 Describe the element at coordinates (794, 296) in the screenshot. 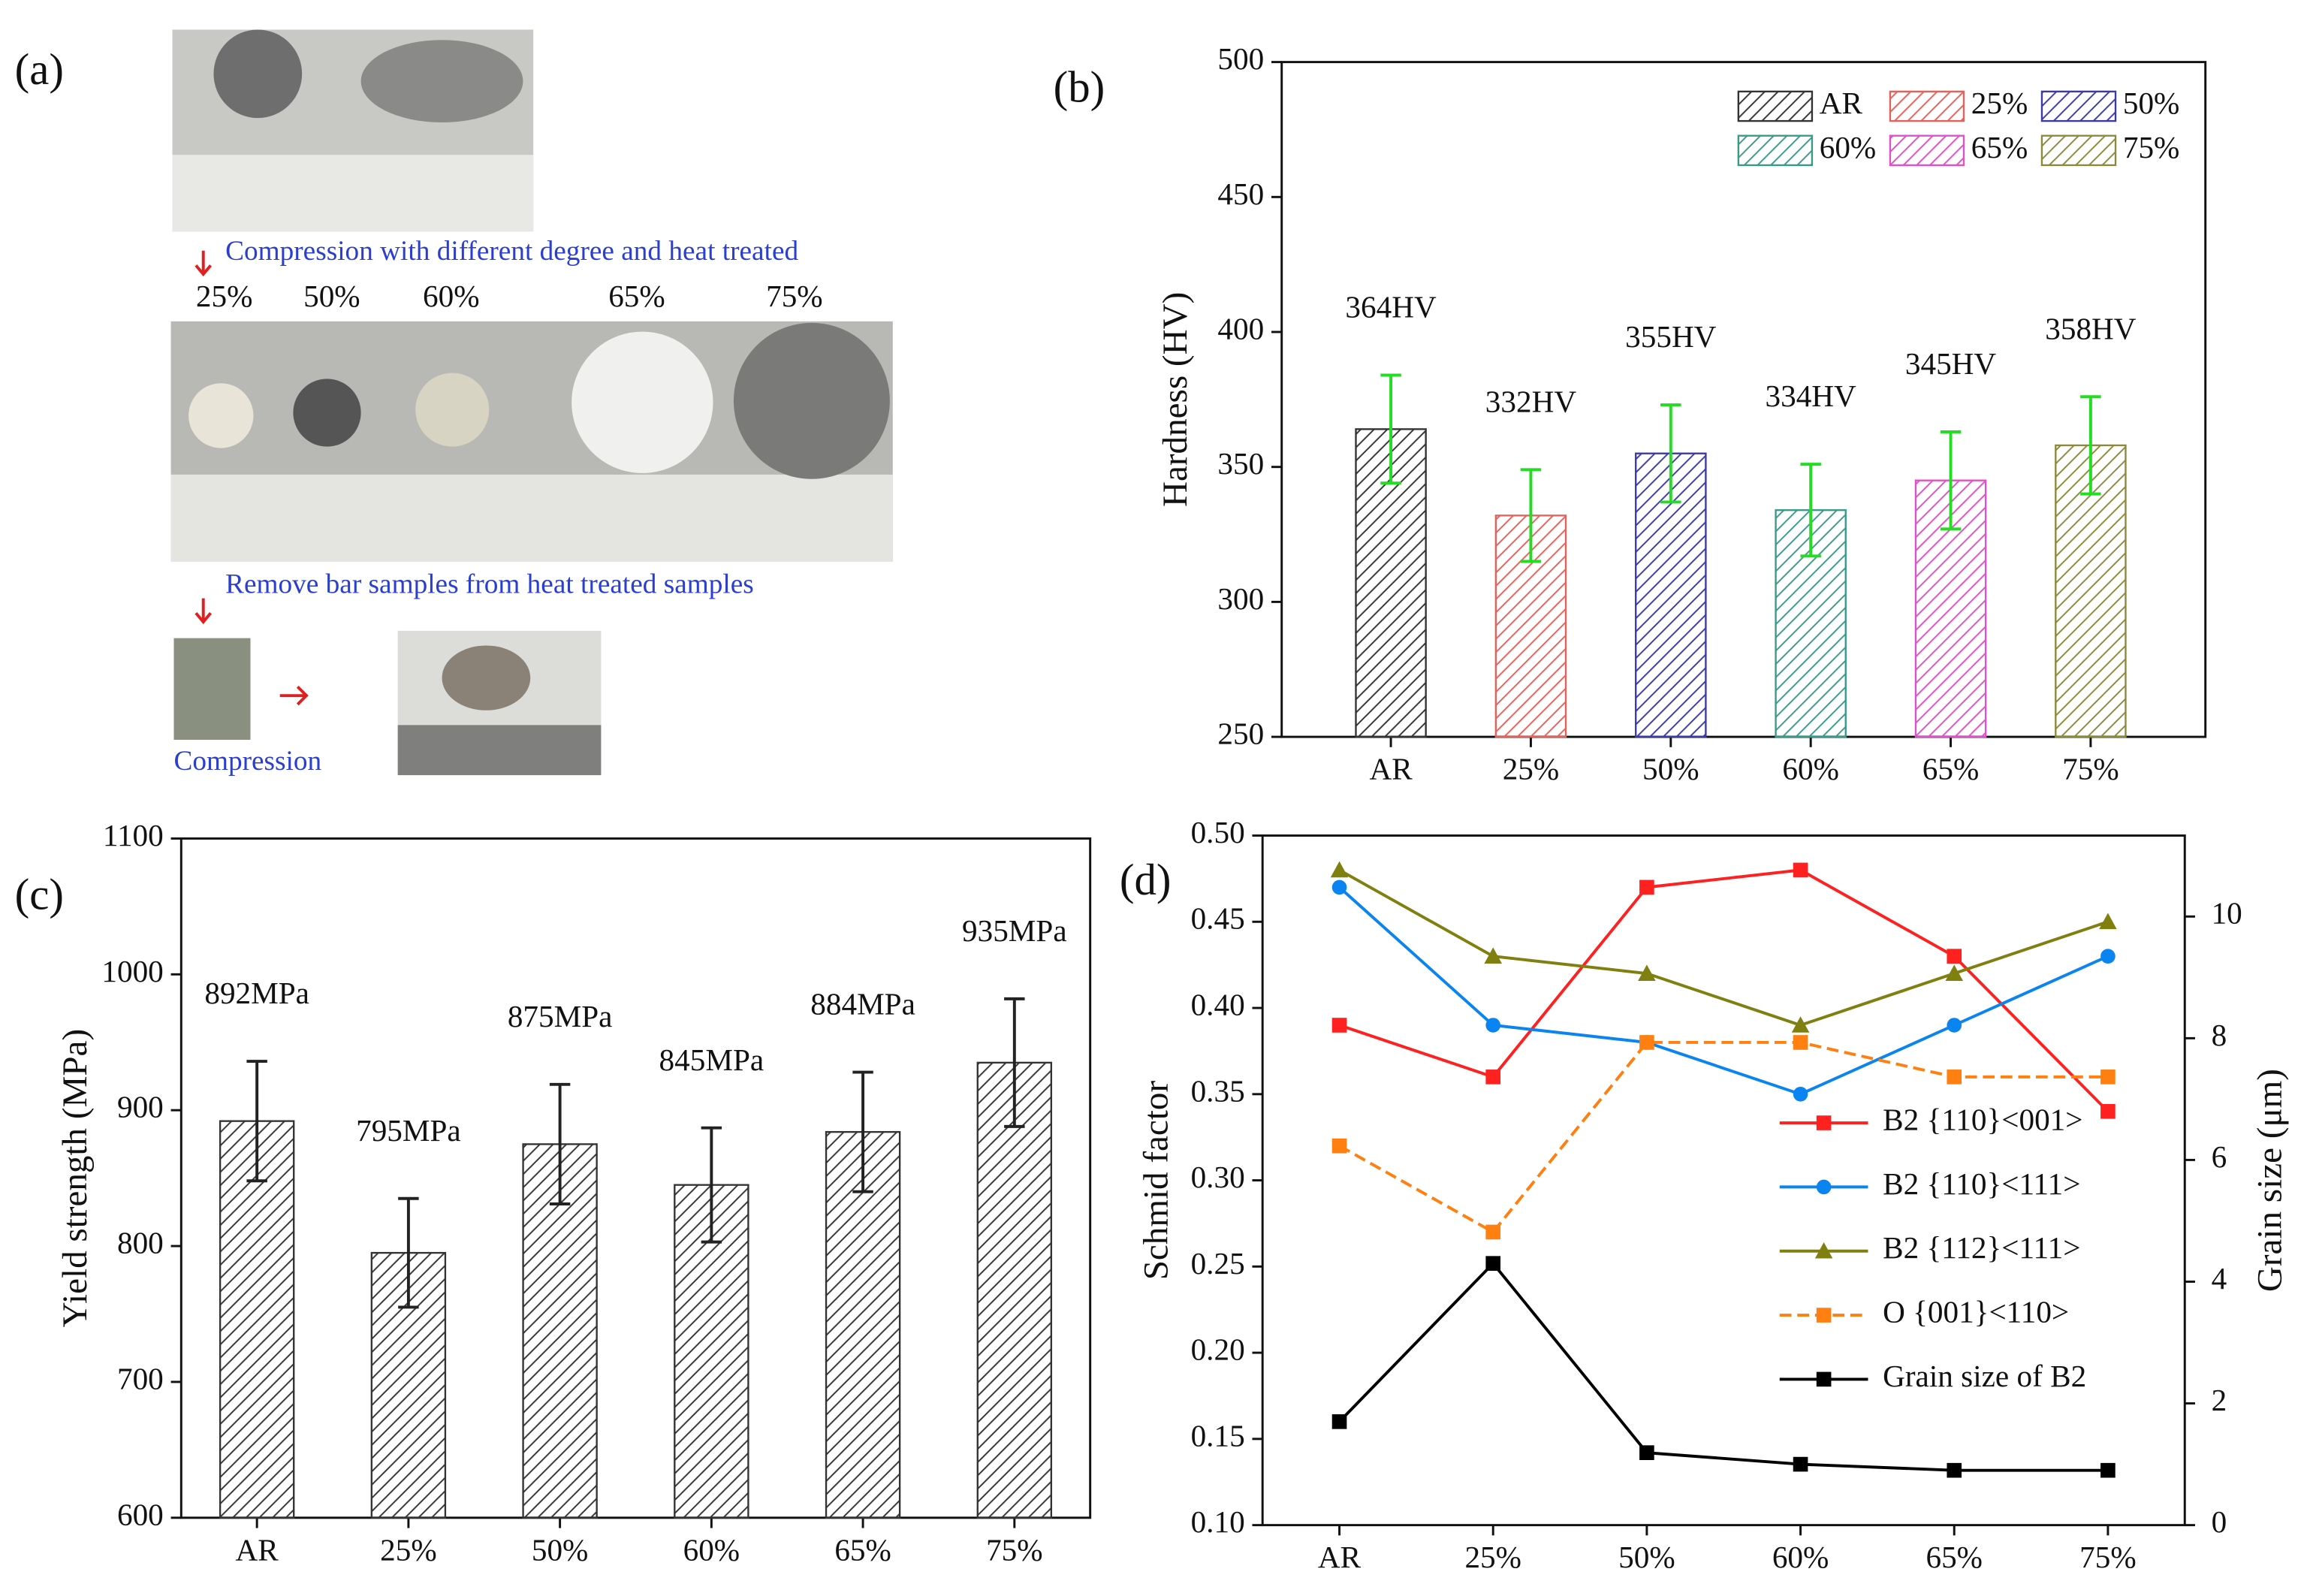

I see `degree-label: 75%` at that location.